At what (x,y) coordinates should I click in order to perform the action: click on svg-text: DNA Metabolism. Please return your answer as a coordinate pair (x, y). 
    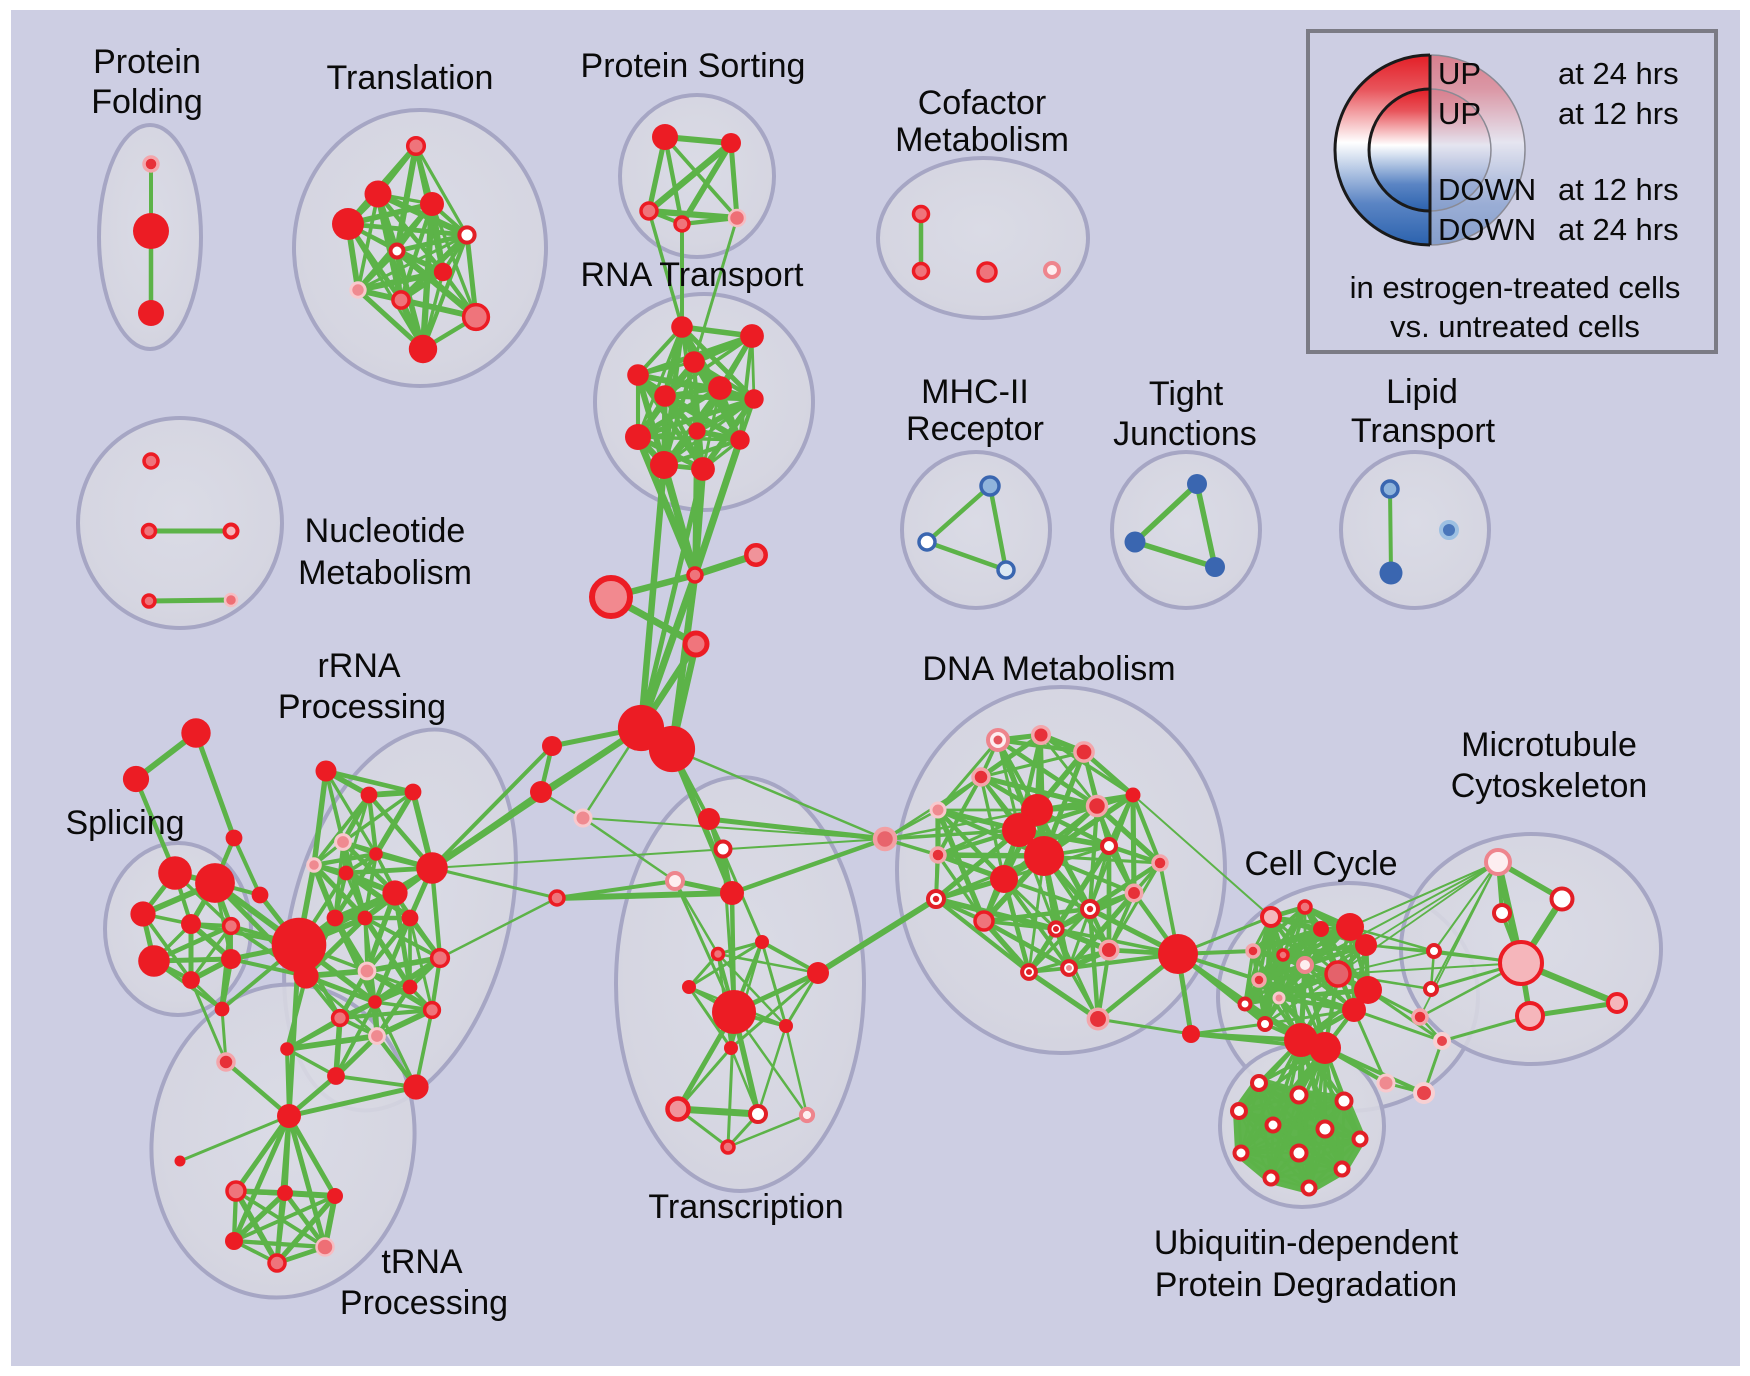
    Looking at the image, I should click on (1048, 669).